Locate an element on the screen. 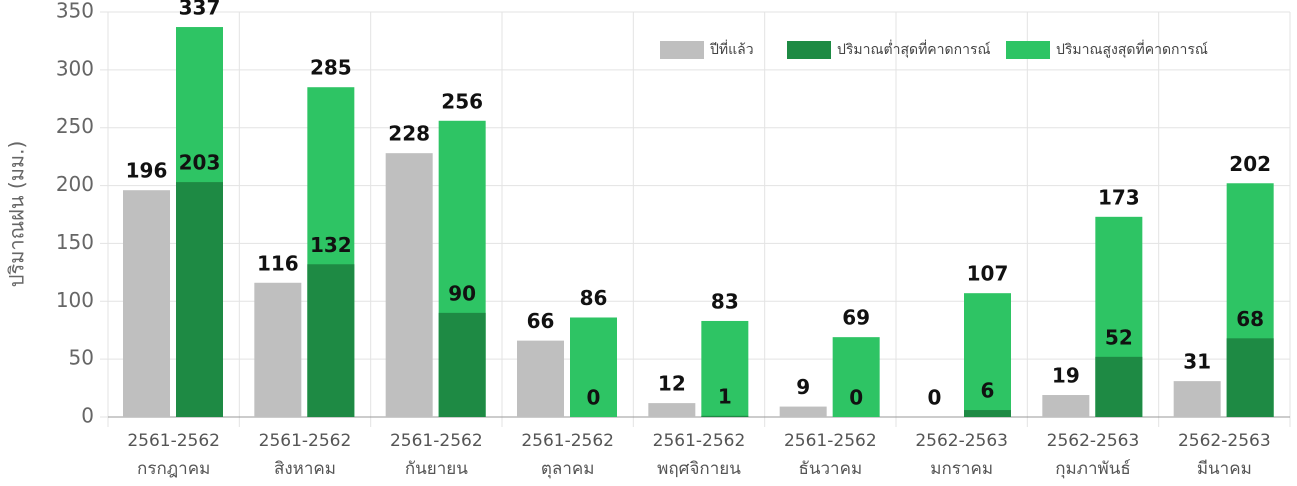 The height and width of the screenshot is (486, 1297). value-label: 202 is located at coordinates (1250, 164).